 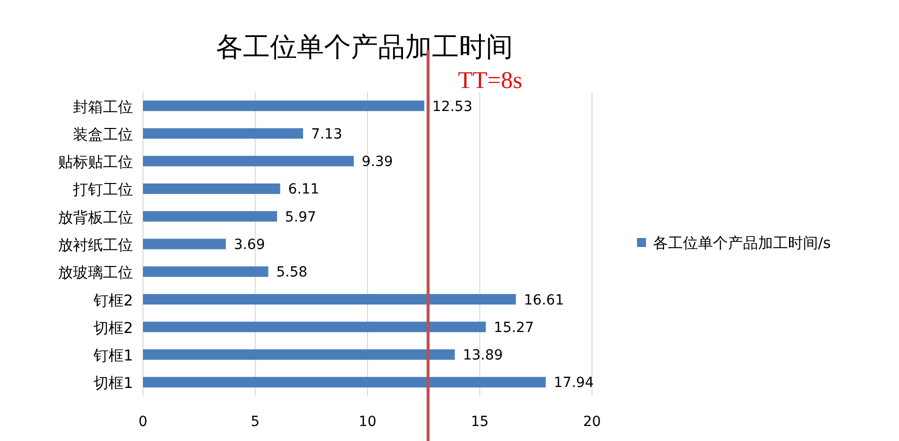 I want to click on data-label: 6.11, so click(x=304, y=190).